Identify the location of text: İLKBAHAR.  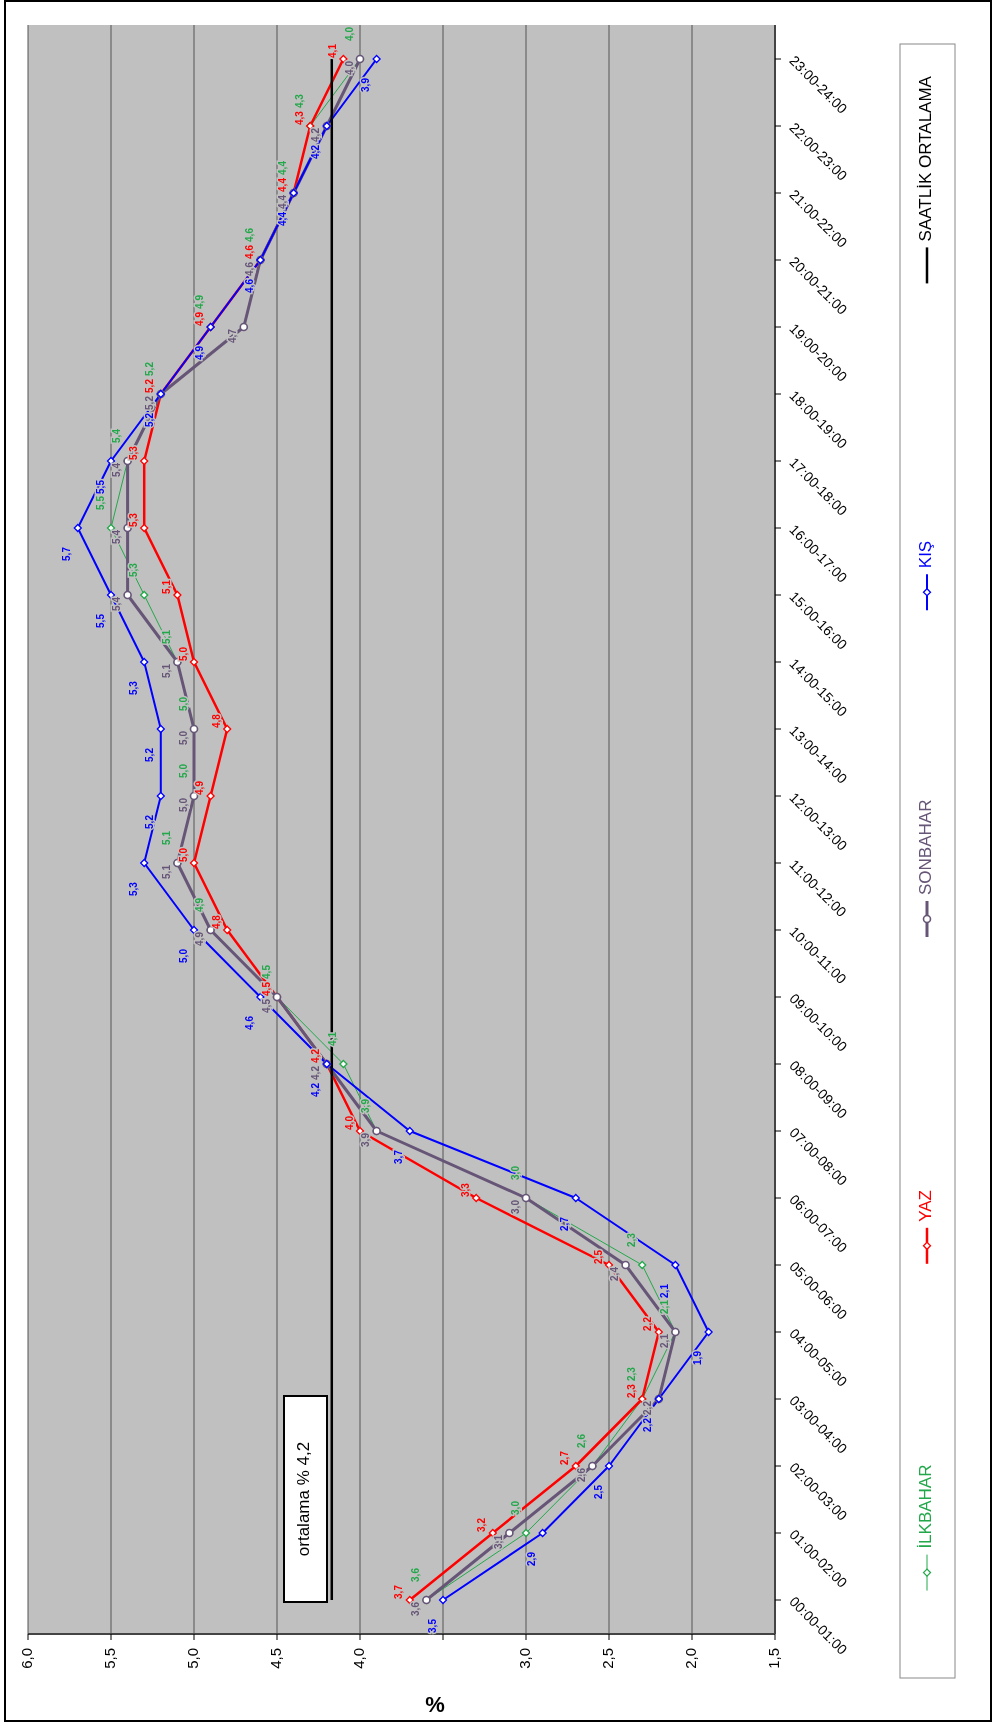
(926, 1506).